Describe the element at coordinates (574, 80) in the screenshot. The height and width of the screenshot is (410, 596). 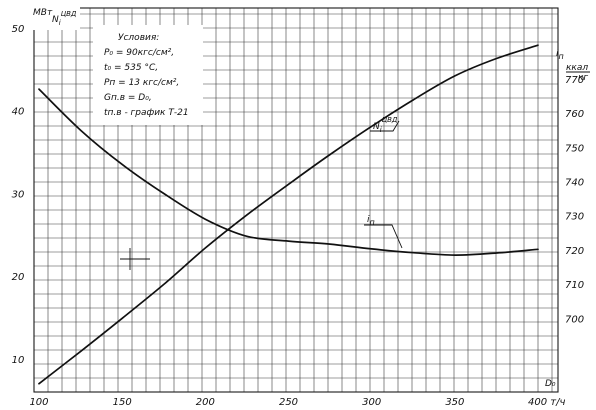
I see `right-tick-label: 770` at that location.